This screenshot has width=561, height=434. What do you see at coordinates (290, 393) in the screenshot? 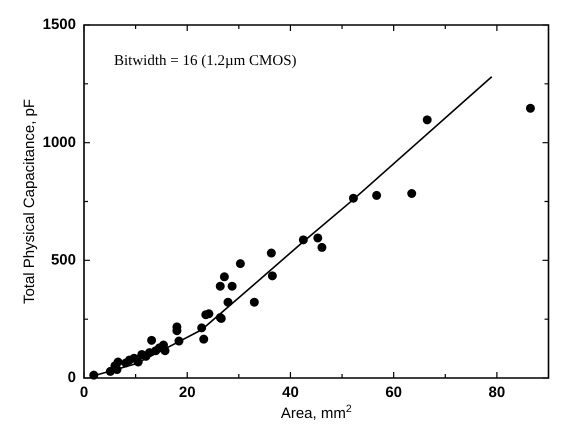
I see `x-tick-label: 40` at bounding box center [290, 393].